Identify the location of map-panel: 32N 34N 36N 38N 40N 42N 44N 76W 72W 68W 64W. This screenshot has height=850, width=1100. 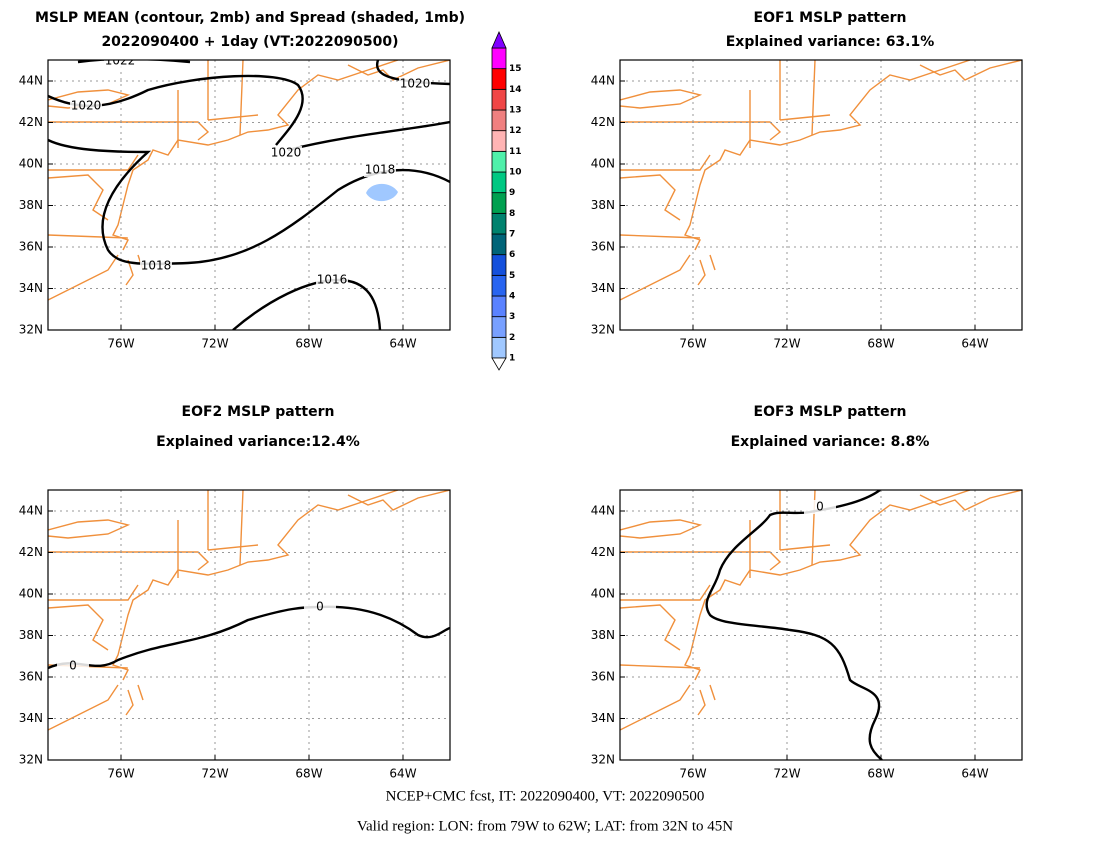
(807, 205).